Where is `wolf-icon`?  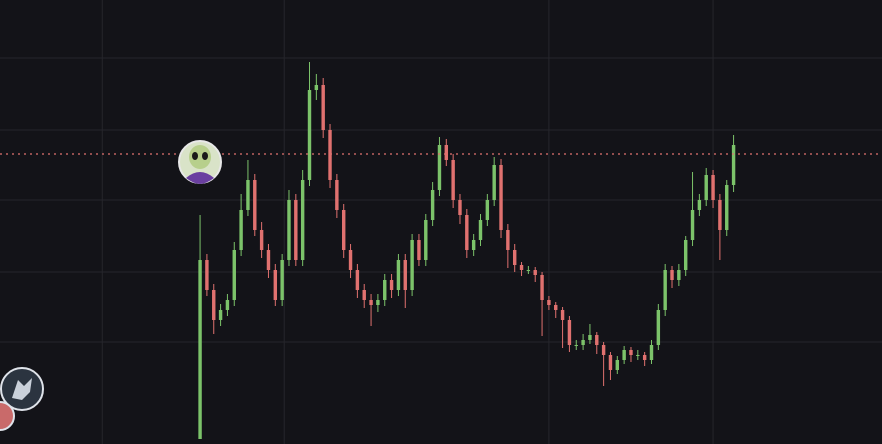
wolf-icon is located at coordinates (22, 389).